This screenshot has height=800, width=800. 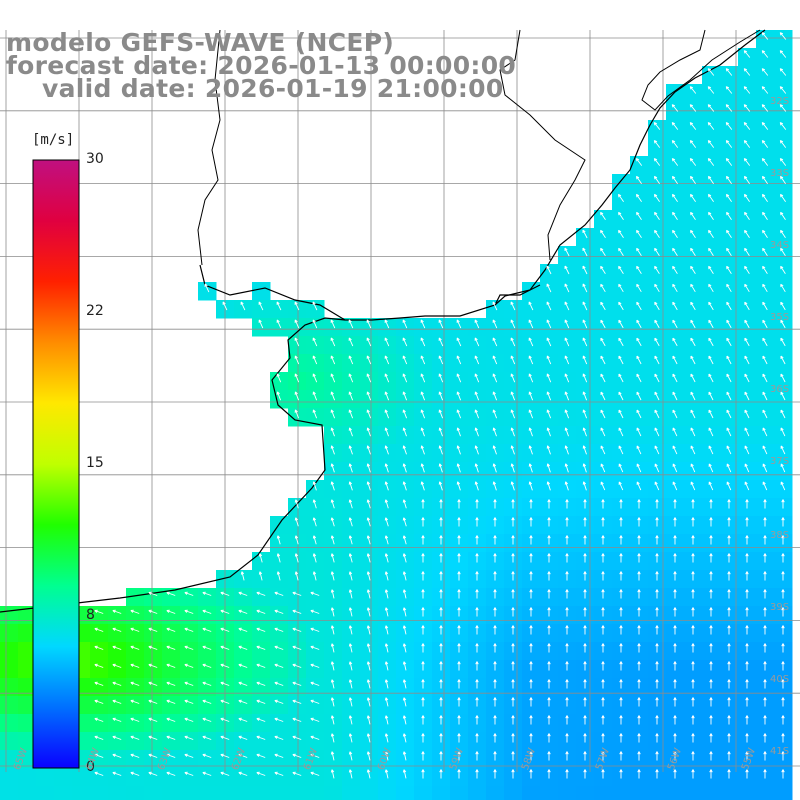 I want to click on lat-label: 34S, so click(x=780, y=245).